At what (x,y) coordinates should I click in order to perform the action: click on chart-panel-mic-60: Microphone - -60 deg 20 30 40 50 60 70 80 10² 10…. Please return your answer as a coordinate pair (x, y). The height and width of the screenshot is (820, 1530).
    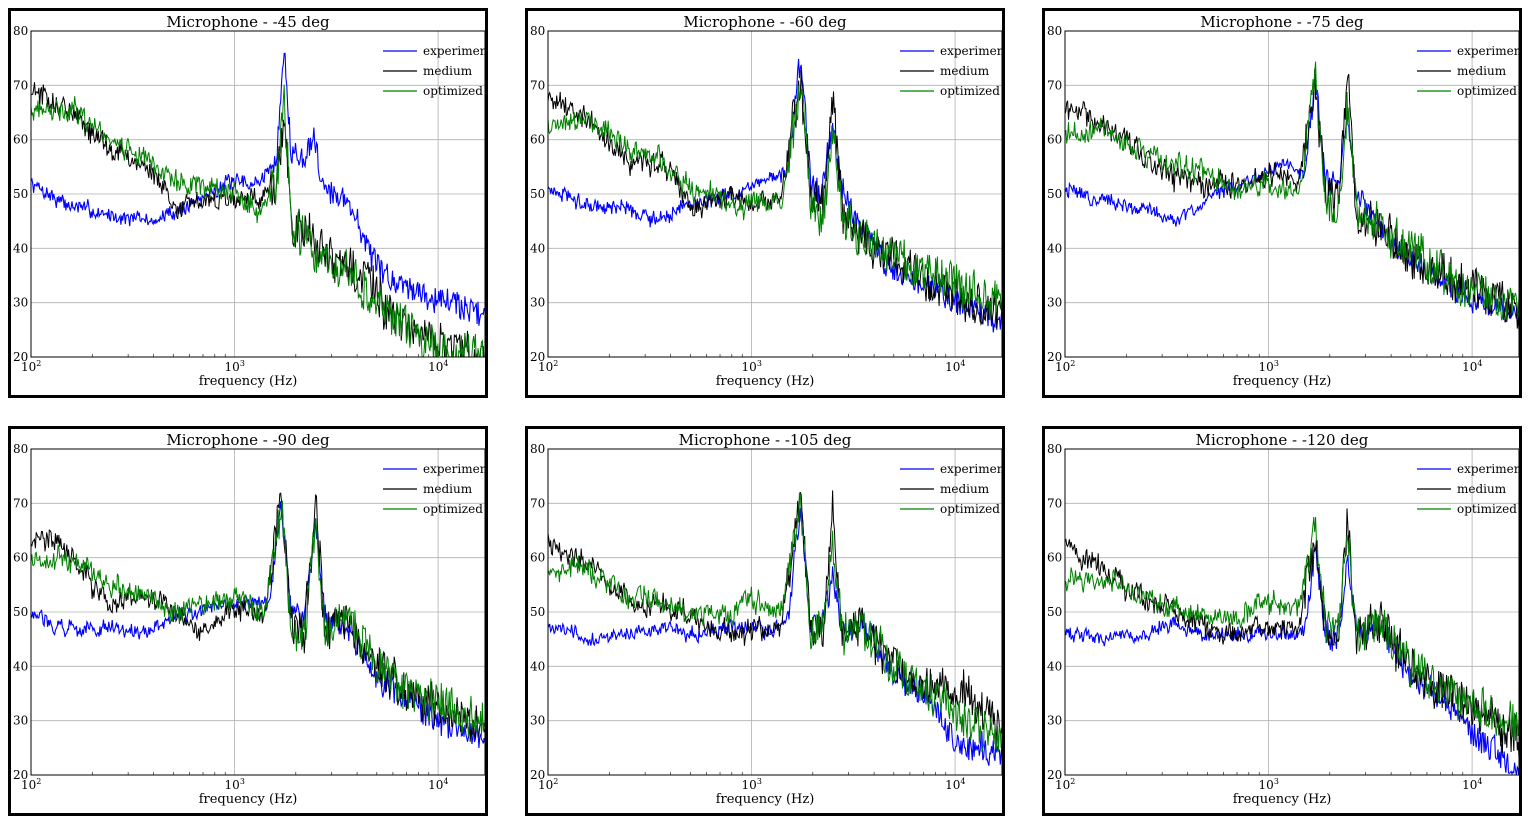
    Looking at the image, I should click on (765, 203).